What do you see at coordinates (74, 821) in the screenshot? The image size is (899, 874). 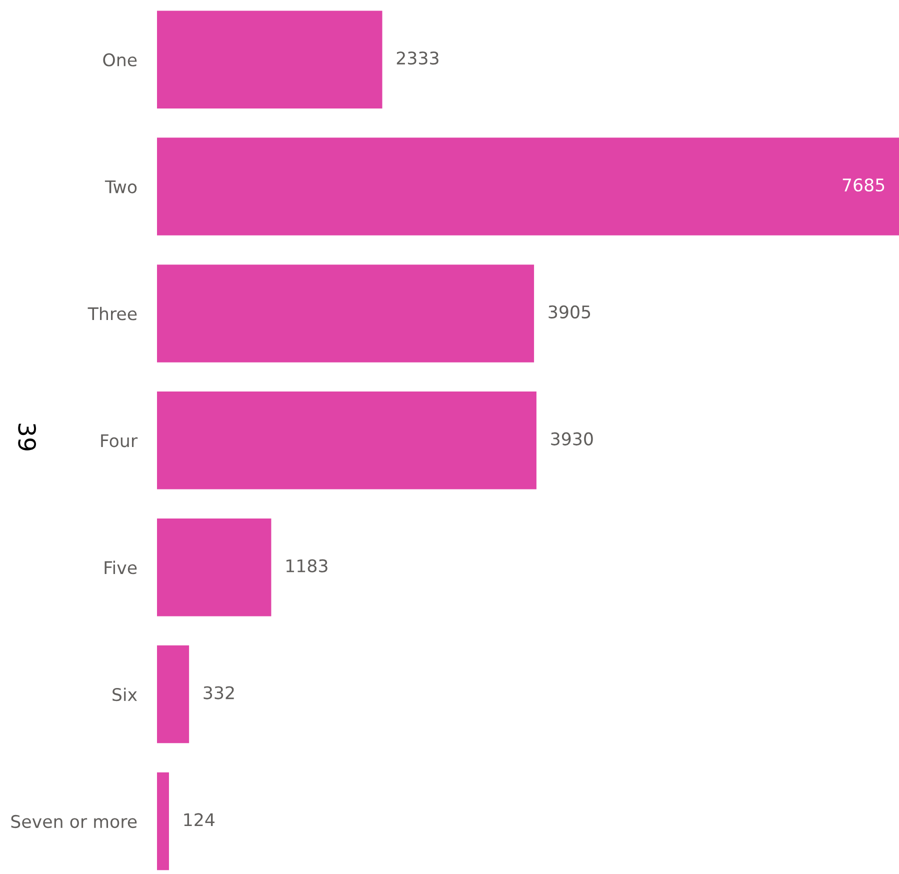 I see `y-tick-label: Seven or more` at bounding box center [74, 821].